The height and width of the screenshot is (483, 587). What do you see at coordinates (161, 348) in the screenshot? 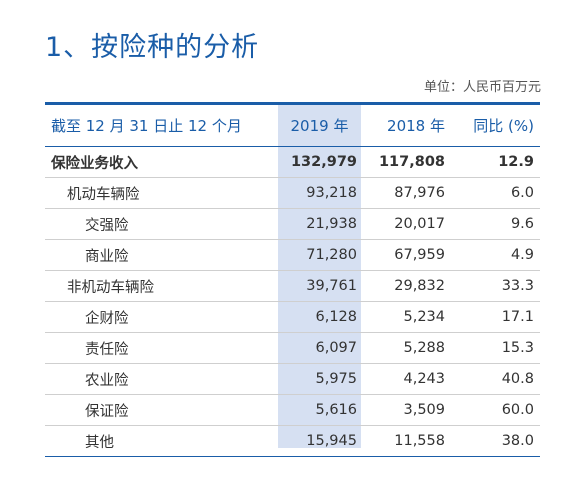
I see `row-label: 责任险` at bounding box center [161, 348].